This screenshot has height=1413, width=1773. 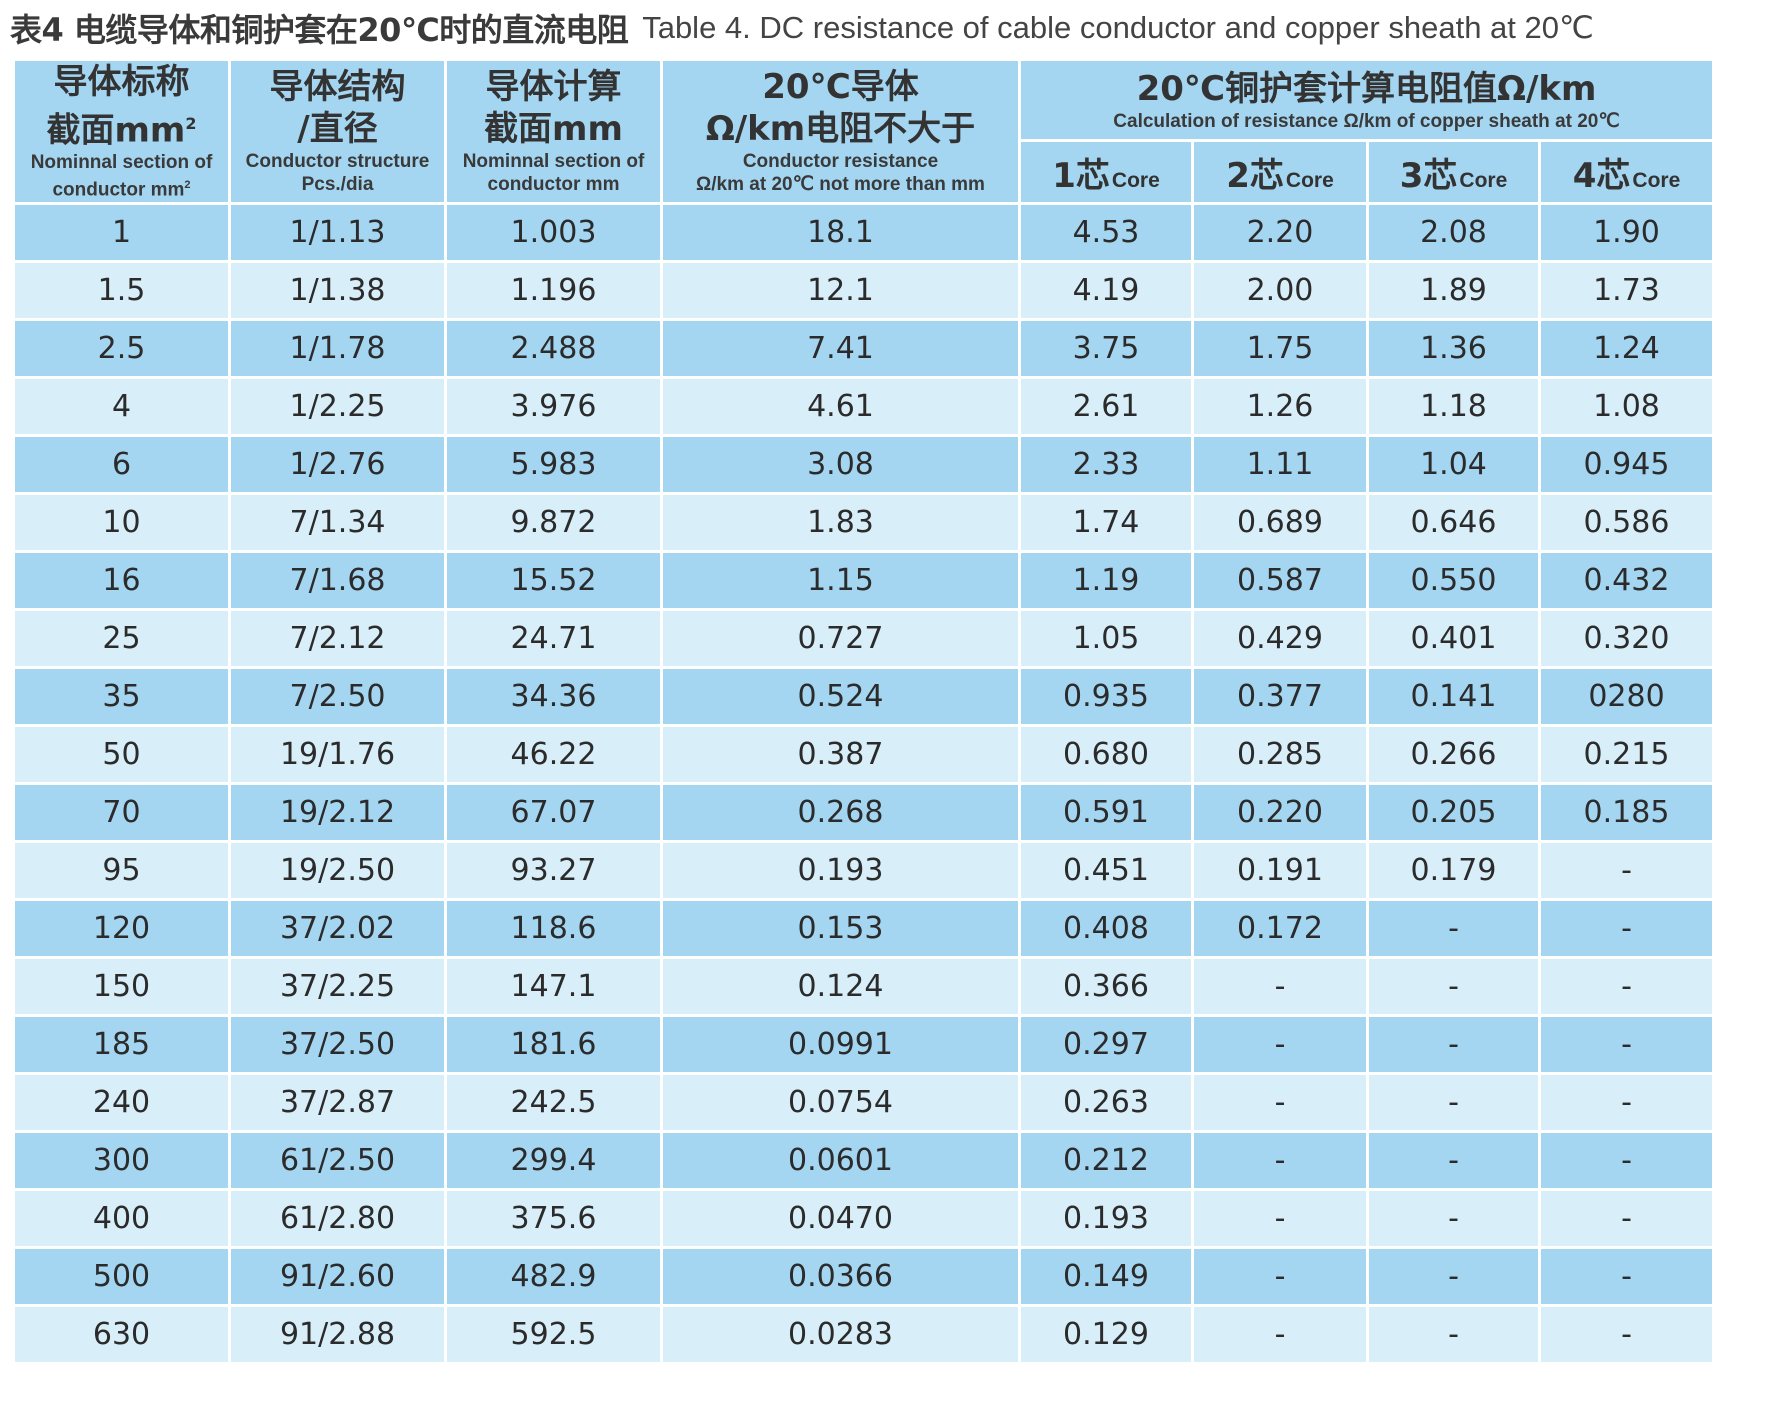 I want to click on cell-conductor-structure: 37/2.87, so click(x=337, y=1102).